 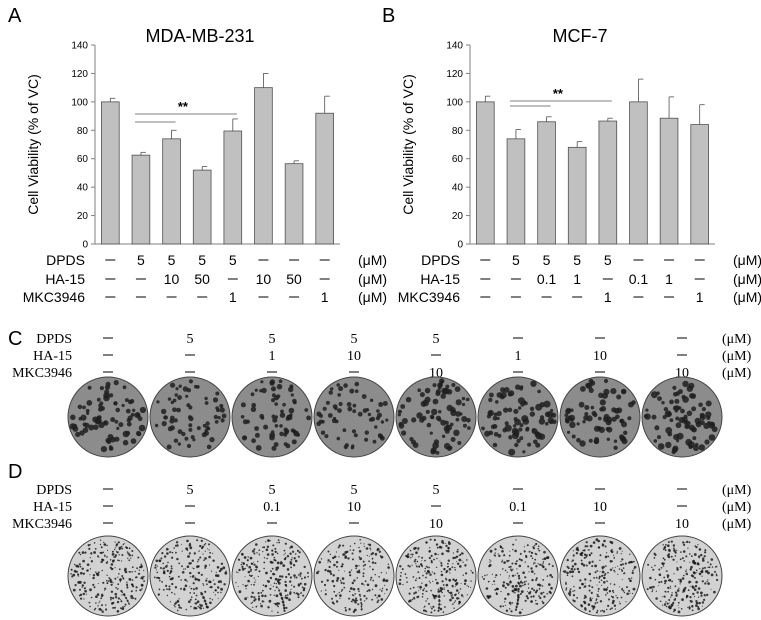 What do you see at coordinates (141, 199) in the screenshot?
I see `bar` at bounding box center [141, 199].